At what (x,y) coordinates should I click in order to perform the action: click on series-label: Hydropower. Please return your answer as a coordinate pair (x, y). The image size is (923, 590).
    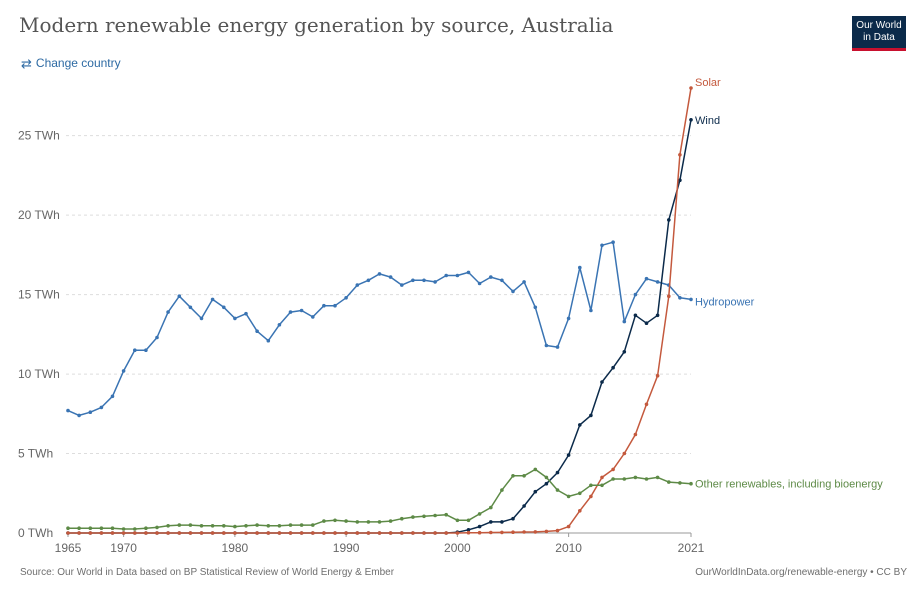
    Looking at the image, I should click on (725, 302).